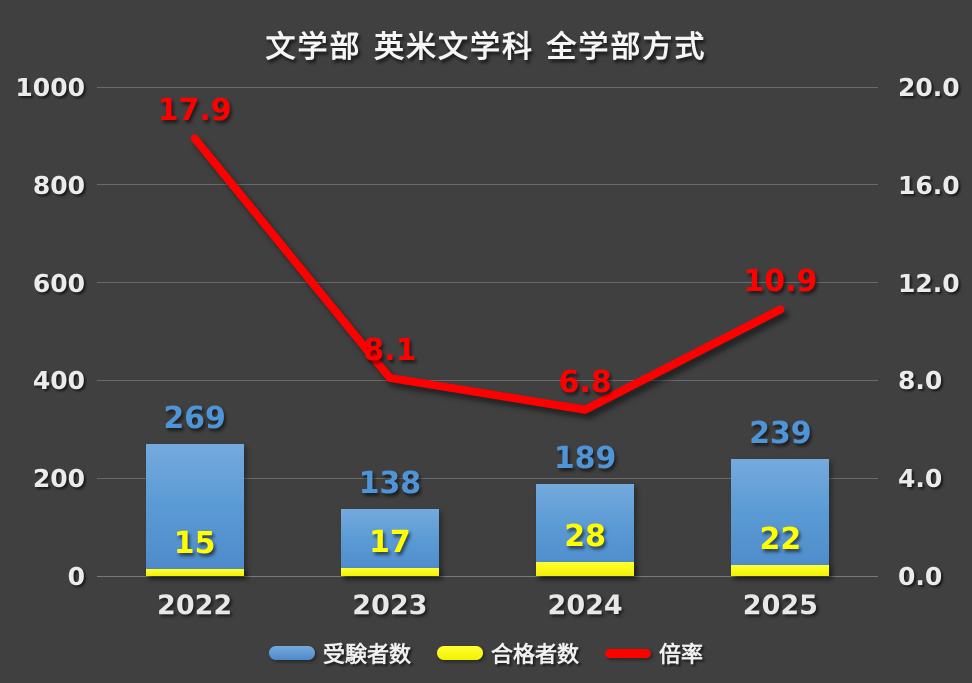  What do you see at coordinates (58, 185) in the screenshot?
I see `left-axis-tick-label: 800` at bounding box center [58, 185].